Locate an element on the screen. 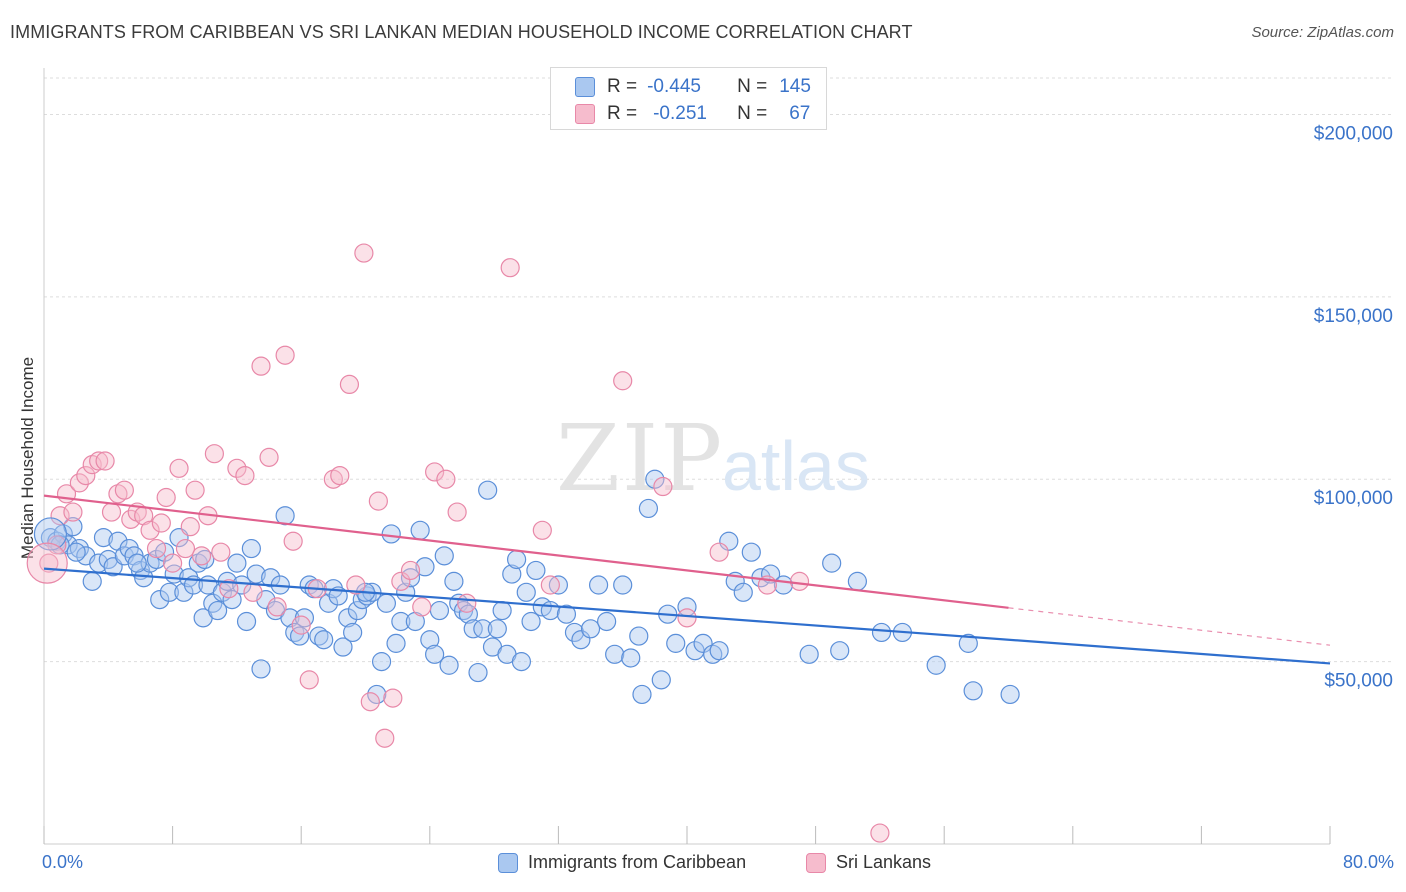 The width and height of the screenshot is (1406, 892). watermark-zip: ZIP is located at coordinates (640, 458).